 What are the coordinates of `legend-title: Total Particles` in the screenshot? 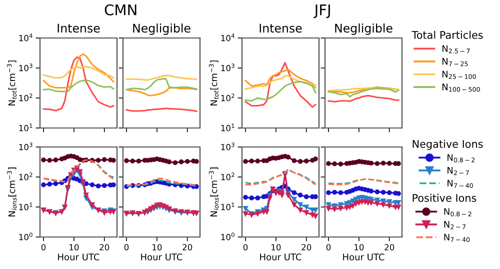 It's located at (447, 34).